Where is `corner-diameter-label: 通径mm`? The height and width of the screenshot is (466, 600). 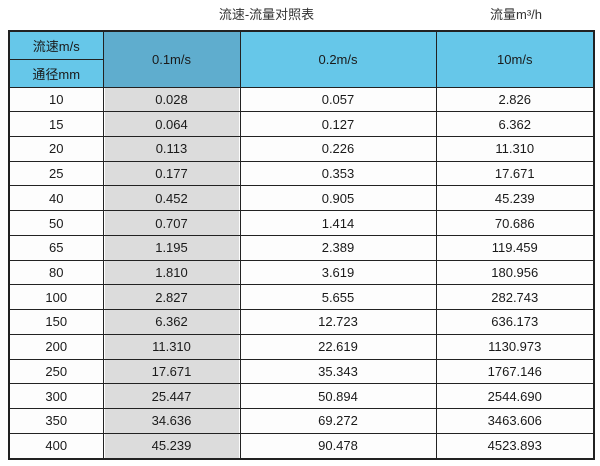
corner-diameter-label: 通径mm is located at coordinates (56, 73).